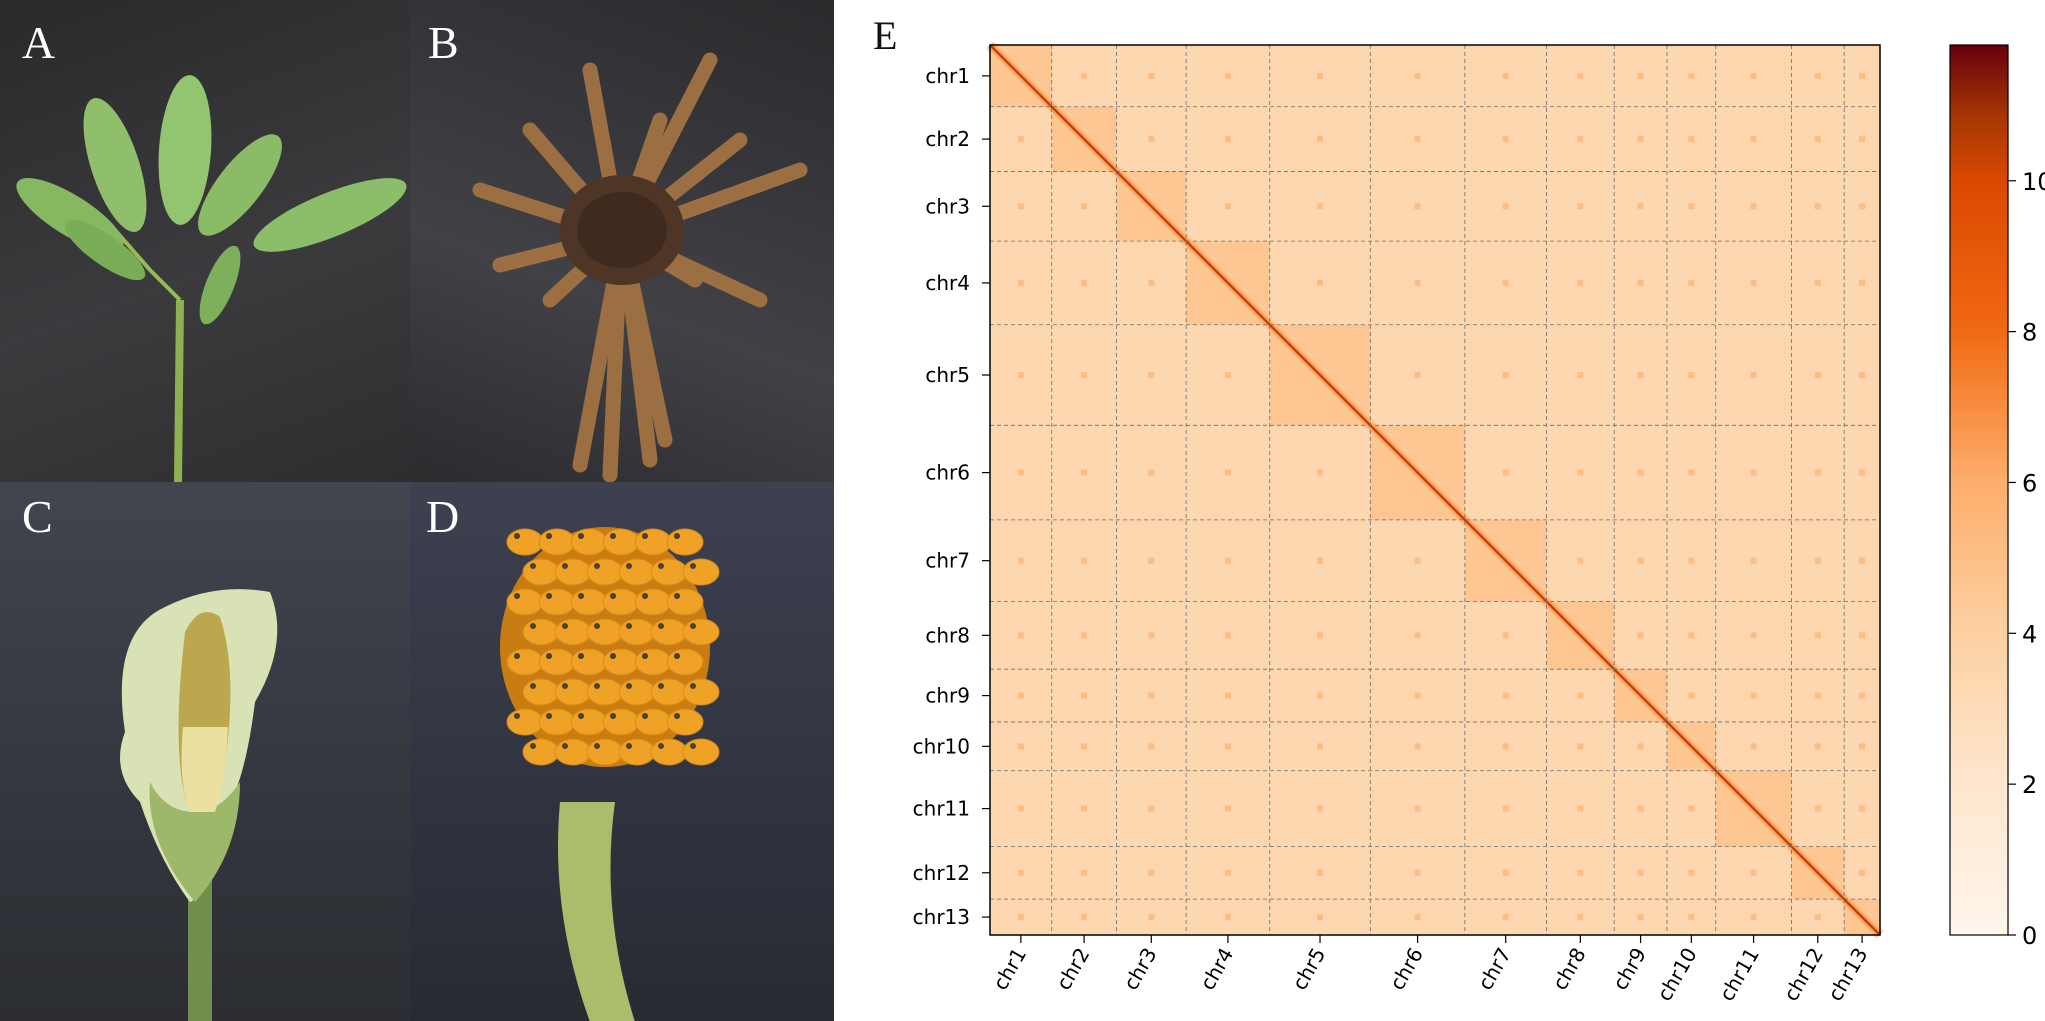  What do you see at coordinates (941, 873) in the screenshot?
I see `y-tick-label: chr12` at bounding box center [941, 873].